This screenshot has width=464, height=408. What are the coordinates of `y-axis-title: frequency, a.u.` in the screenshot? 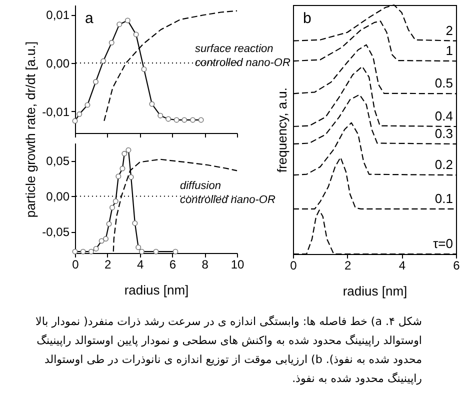 It's located at (282, 130).